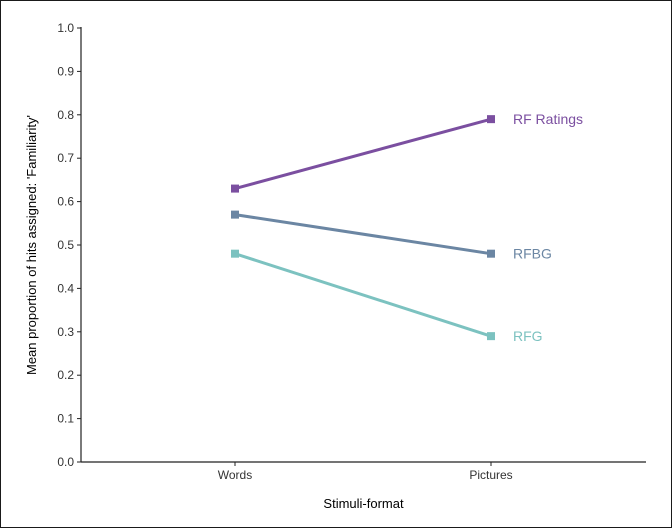  Describe the element at coordinates (65, 332) in the screenshot. I see `y-tick-label: 0.3` at that location.